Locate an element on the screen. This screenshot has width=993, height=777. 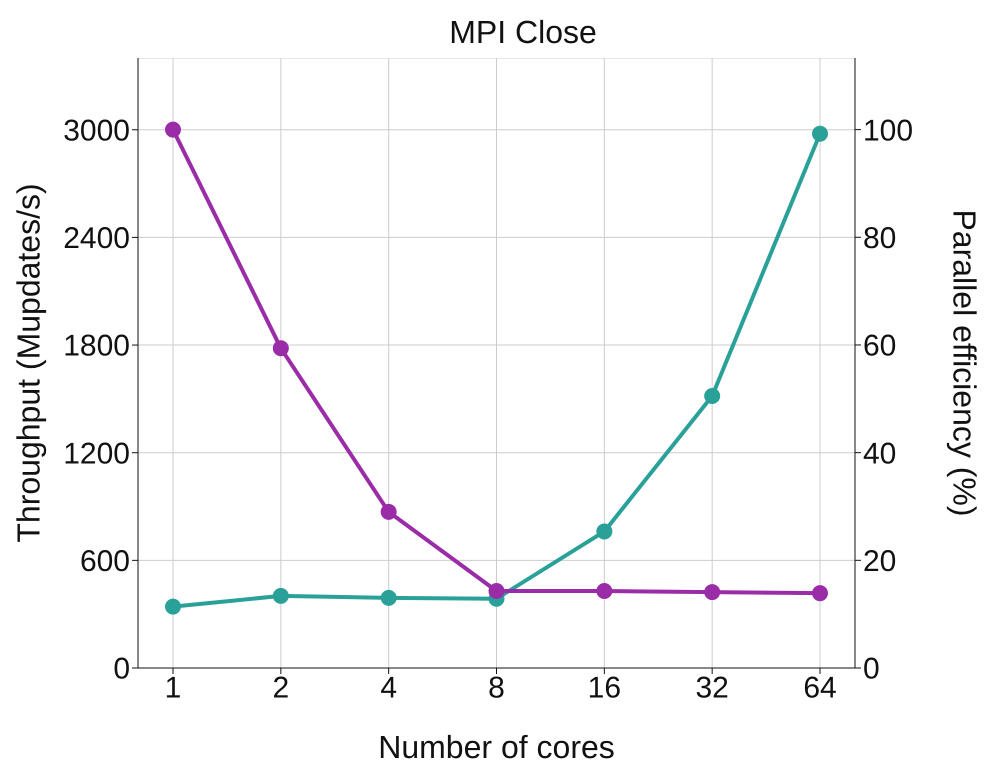
x-tick-label: 32 is located at coordinates (712, 687).